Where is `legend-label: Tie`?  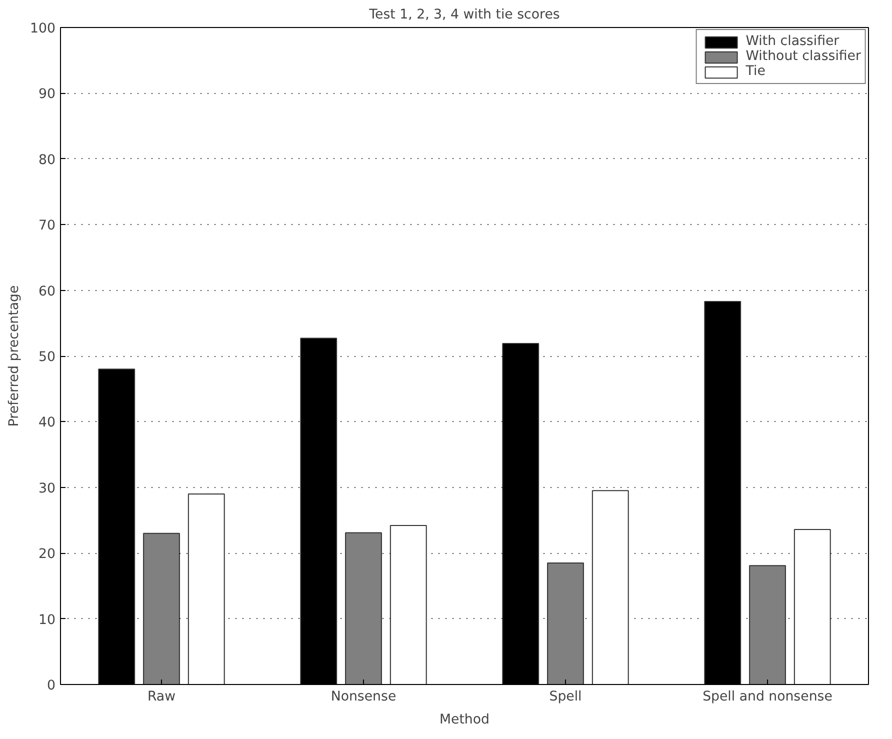
legend-label: Tie is located at coordinates (756, 71).